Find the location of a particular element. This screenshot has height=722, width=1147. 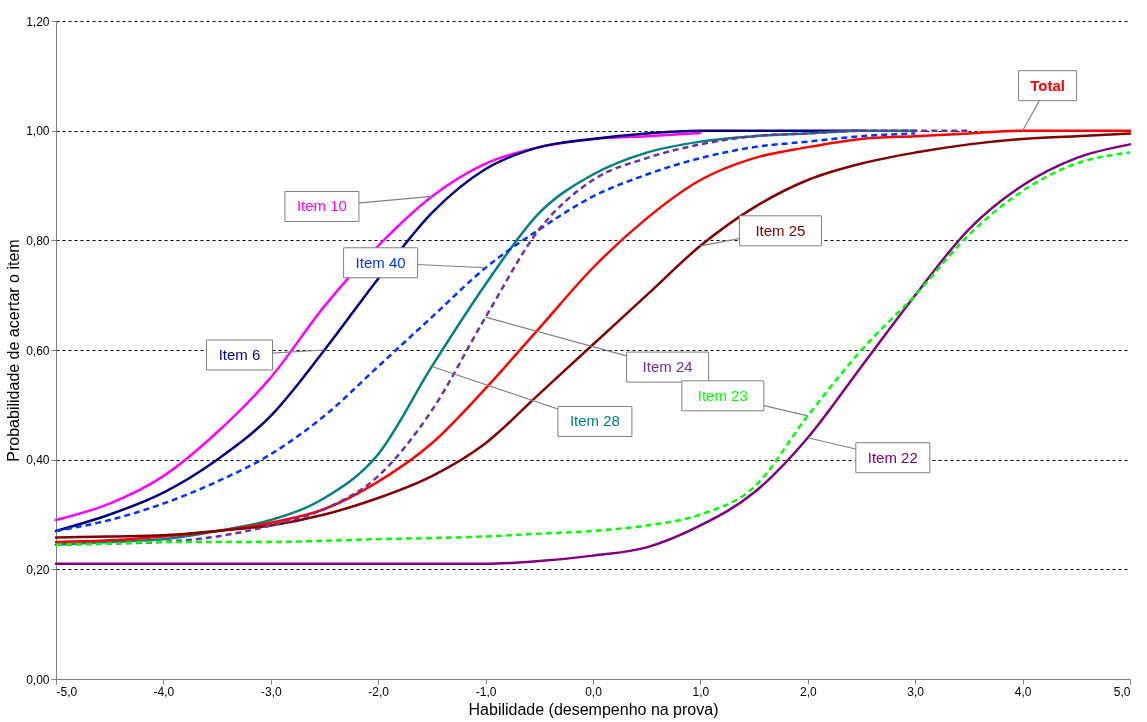

x-tick-label: -3,0 is located at coordinates (271, 691).